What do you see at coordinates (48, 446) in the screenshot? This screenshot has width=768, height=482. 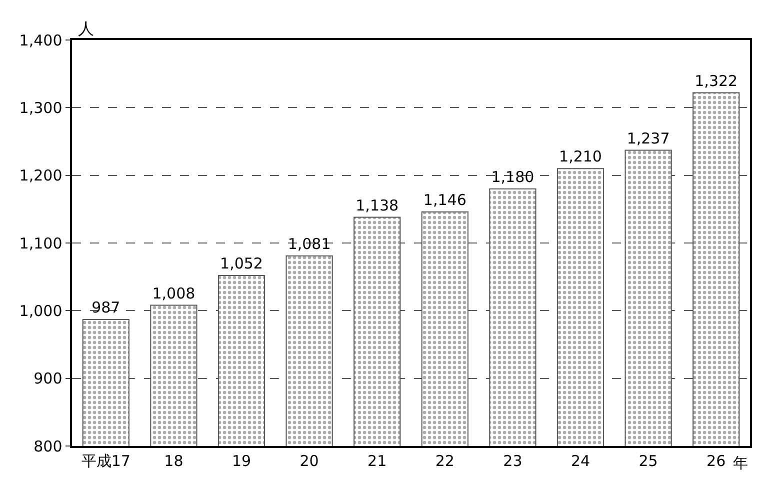 I see `y-tick-label: 800` at bounding box center [48, 446].